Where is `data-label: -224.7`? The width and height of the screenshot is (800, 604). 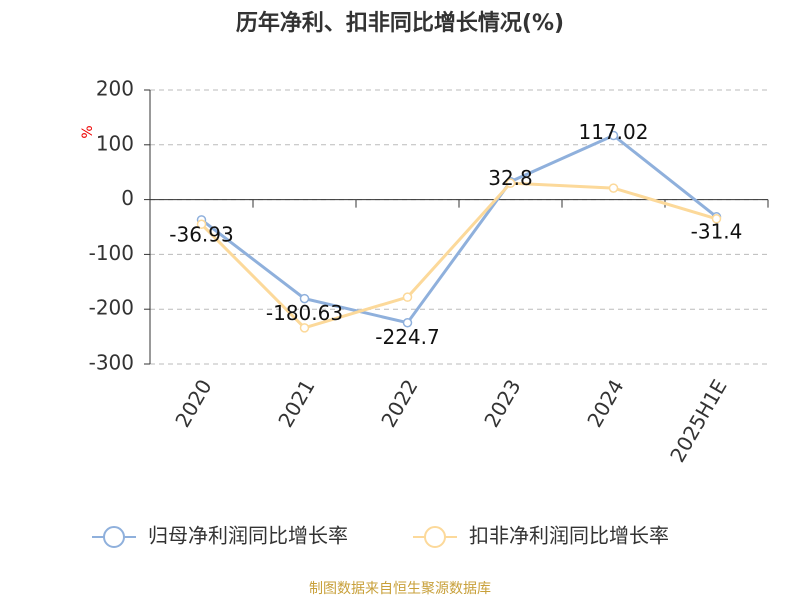
data-label: -224.7 is located at coordinates (407, 337).